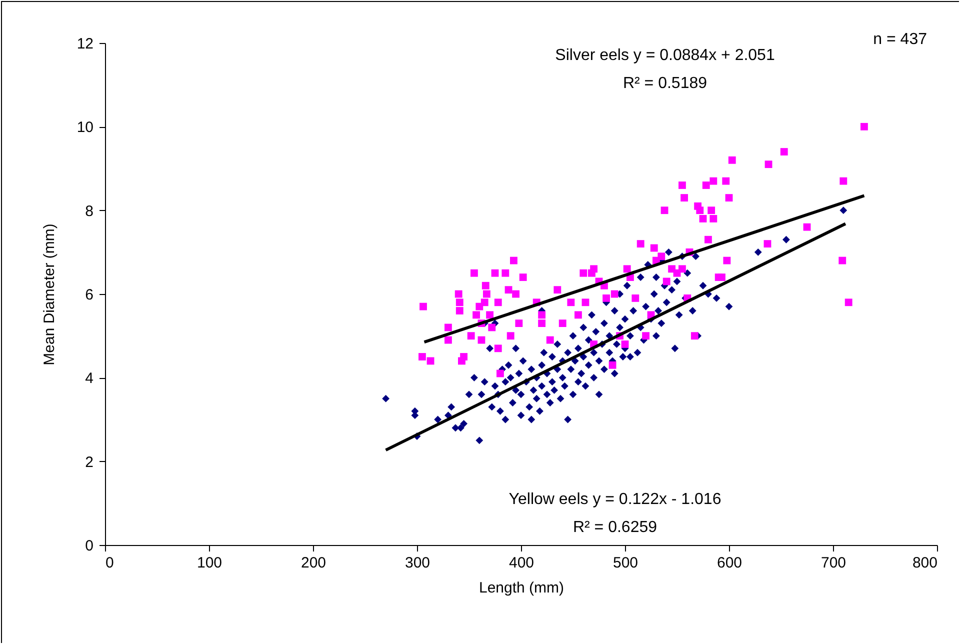 This screenshot has height=644, width=960. I want to click on x-tick-label: 400, so click(521, 563).